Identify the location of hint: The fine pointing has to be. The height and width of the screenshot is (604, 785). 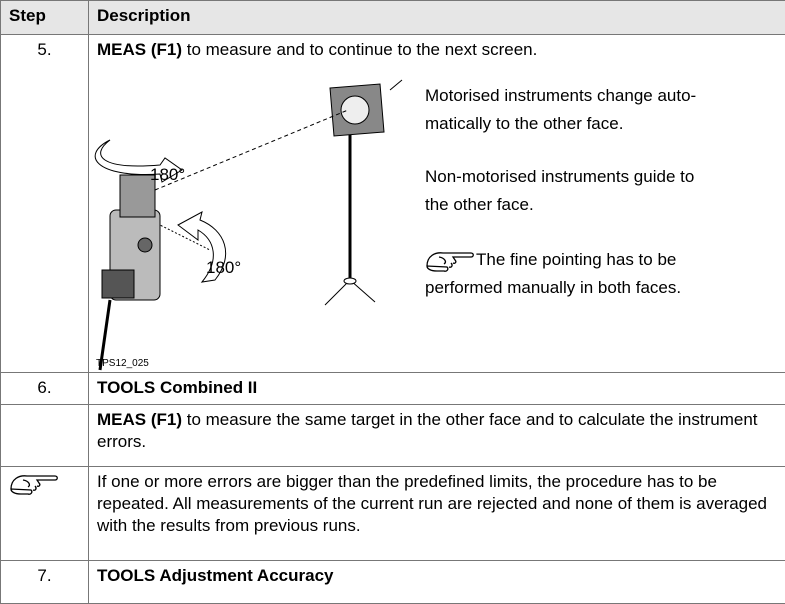
(576, 260).